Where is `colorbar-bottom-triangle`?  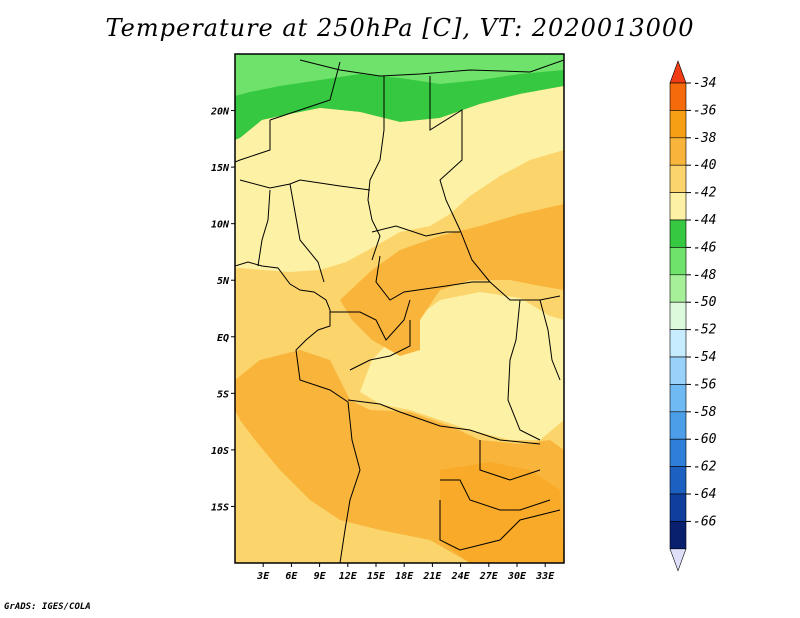 colorbar-bottom-triangle is located at coordinates (678, 560).